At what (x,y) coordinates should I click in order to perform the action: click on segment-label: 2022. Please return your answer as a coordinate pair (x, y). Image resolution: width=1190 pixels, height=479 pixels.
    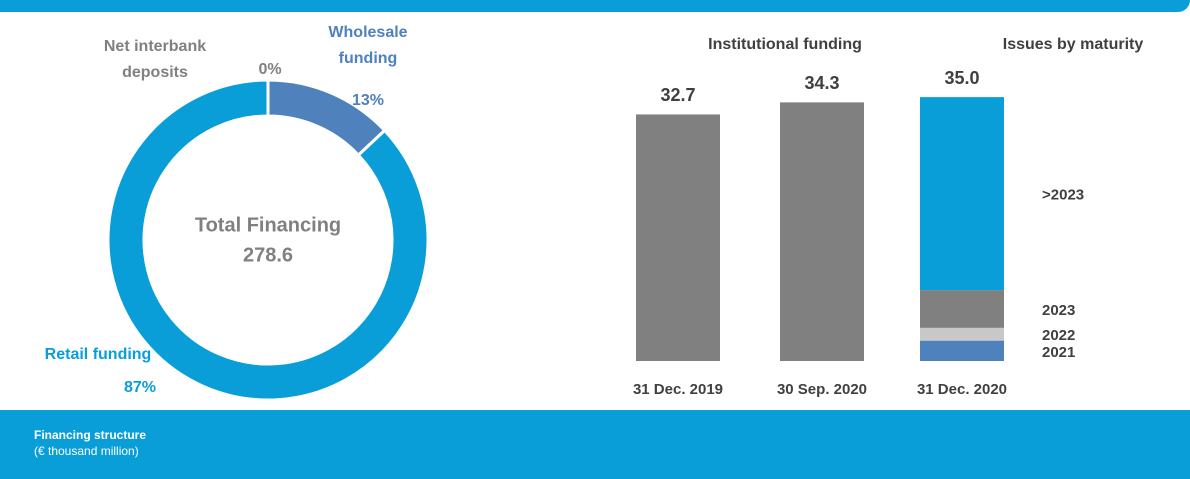
    Looking at the image, I should click on (1058, 335).